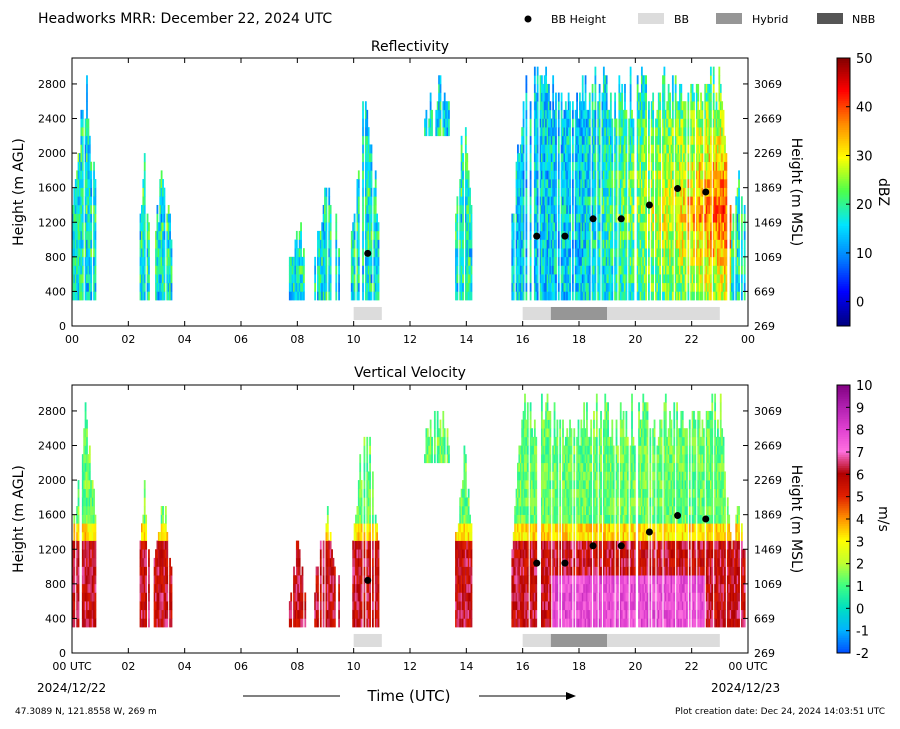 This screenshot has height=729, width=900. I want to click on x-tick-label: 12, so click(410, 339).